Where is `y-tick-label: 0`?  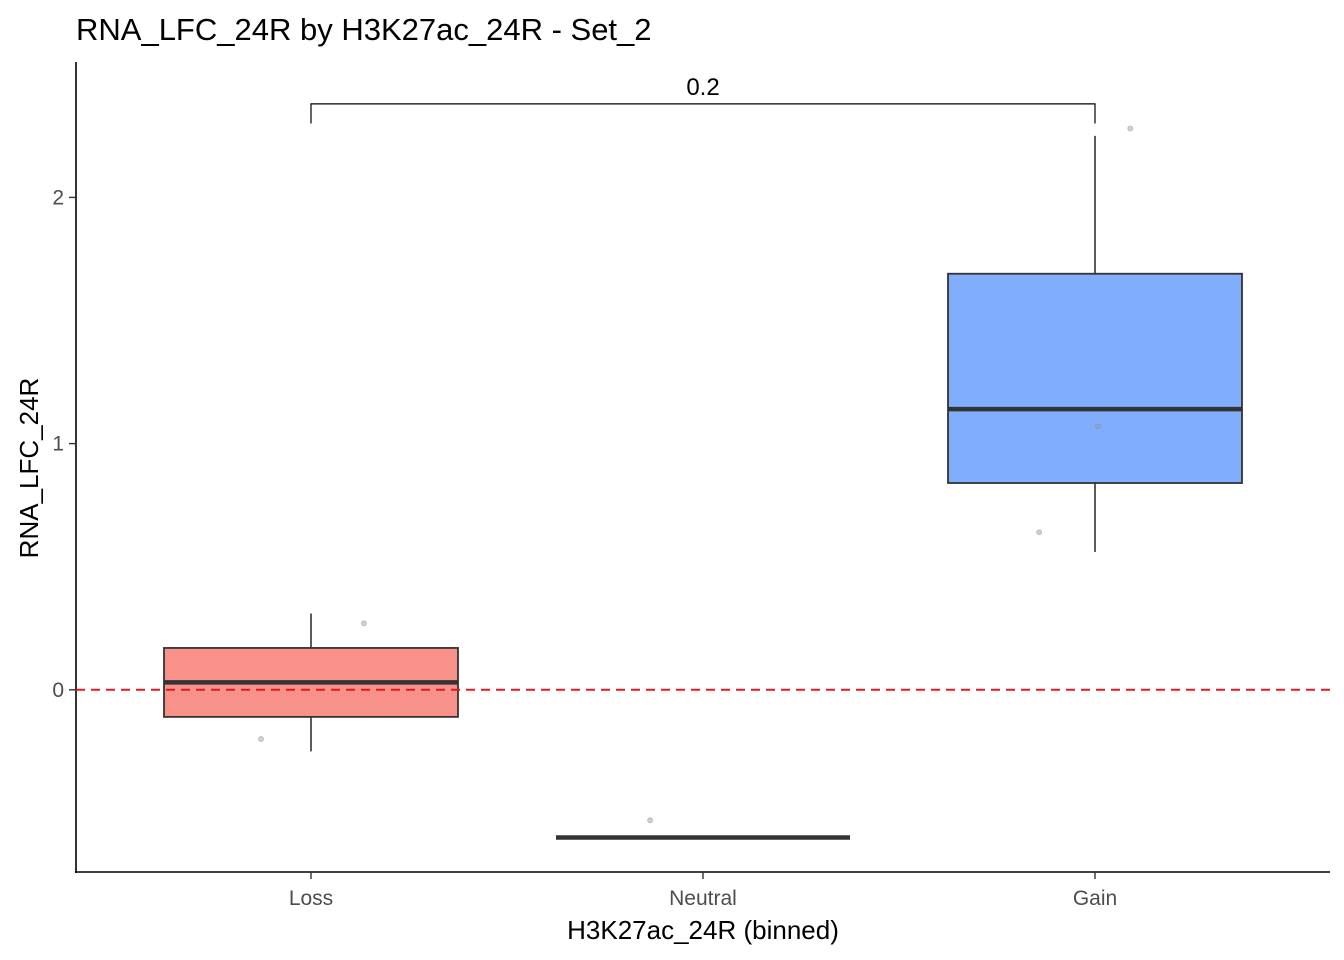 y-tick-label: 0 is located at coordinates (58, 690).